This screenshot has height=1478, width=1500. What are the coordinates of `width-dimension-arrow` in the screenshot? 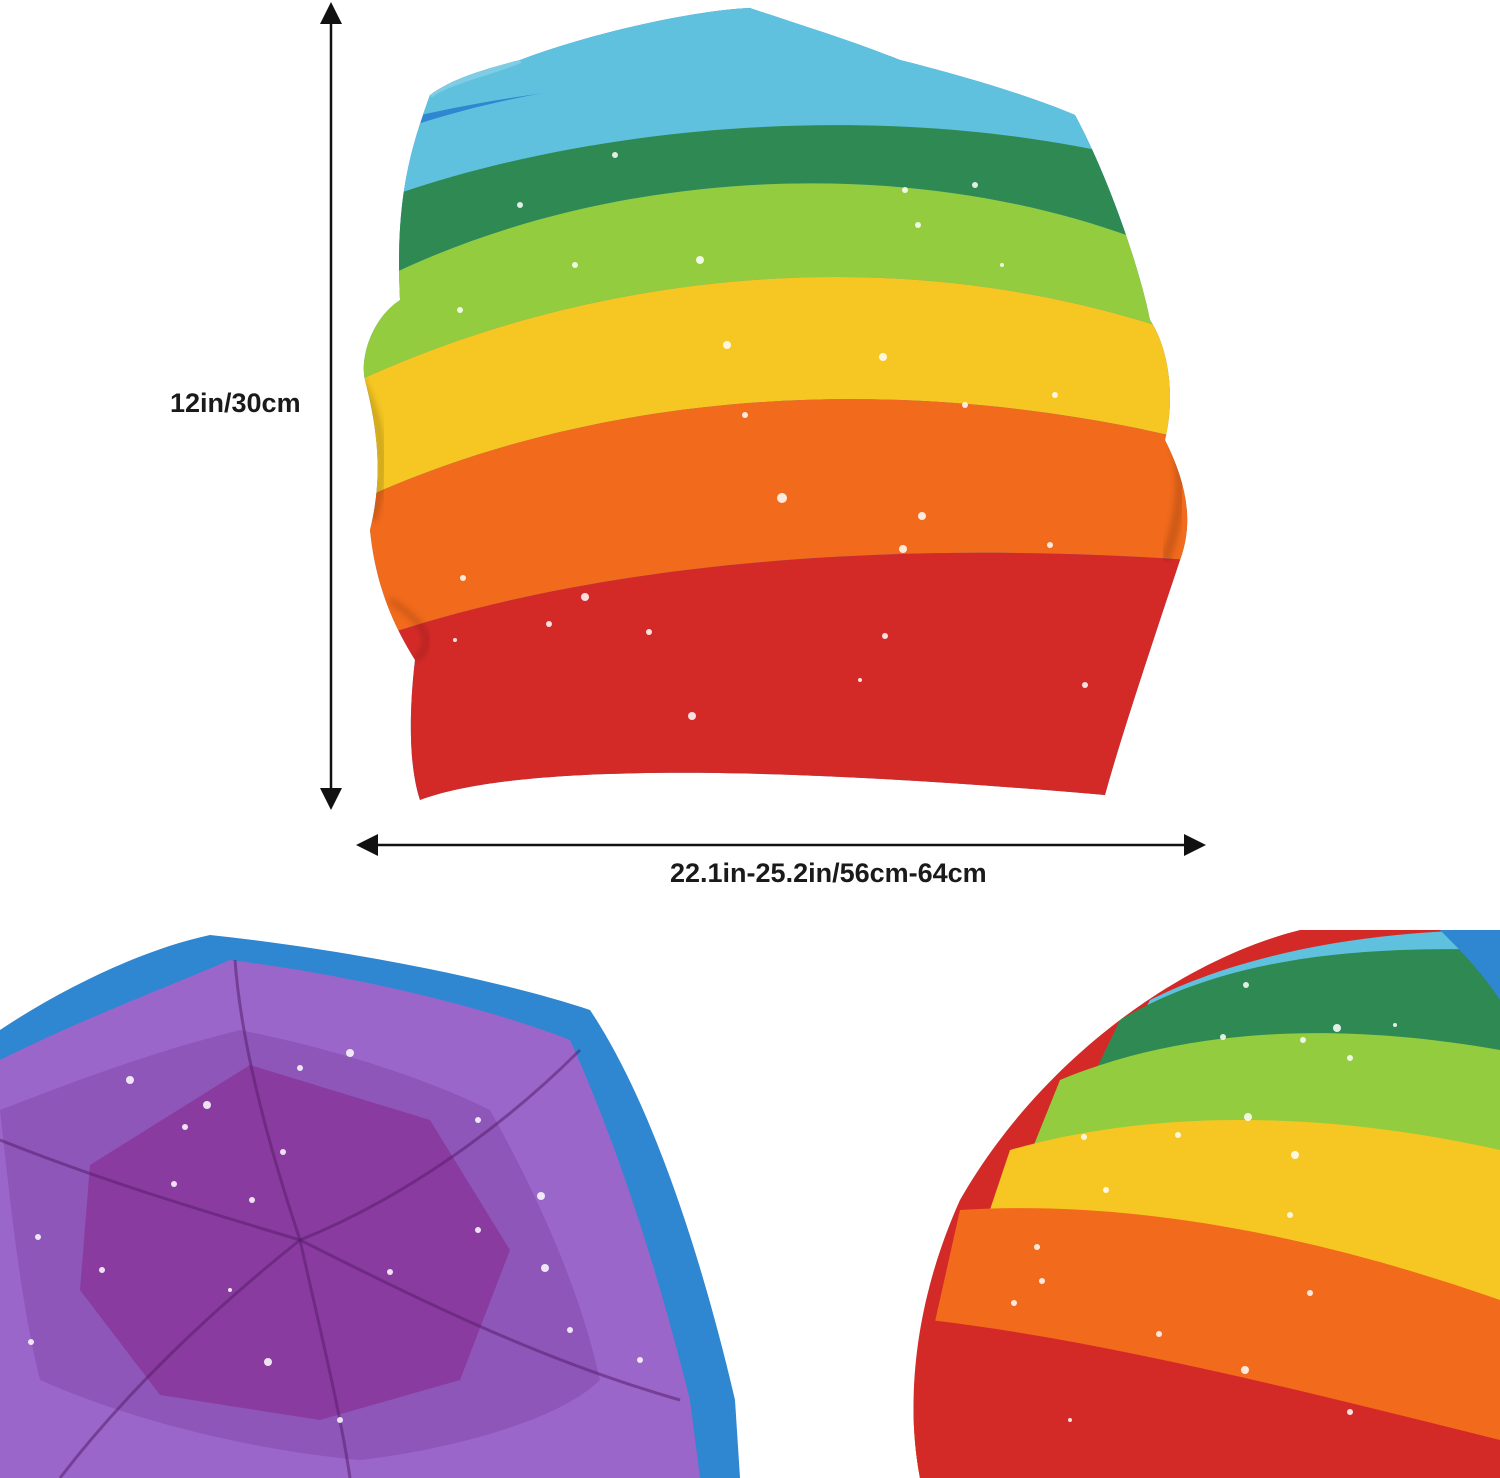 It's located at (781, 845).